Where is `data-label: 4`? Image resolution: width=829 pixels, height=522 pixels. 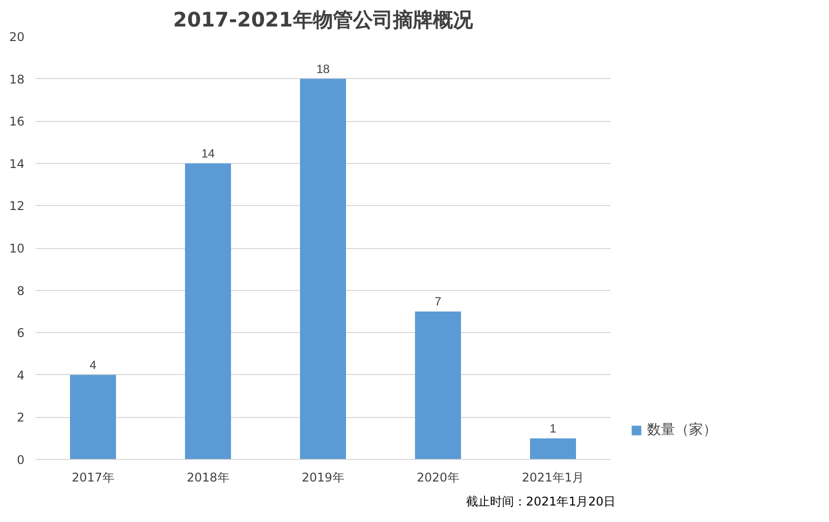 data-label: 4 is located at coordinates (93, 365).